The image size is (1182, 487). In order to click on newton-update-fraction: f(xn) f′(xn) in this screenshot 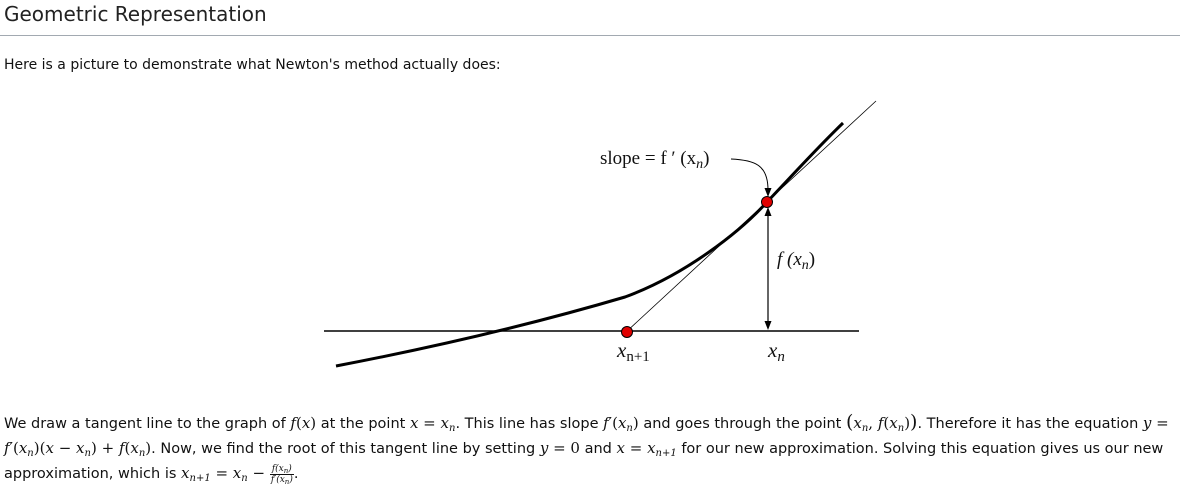, I will do `click(281, 474)`.